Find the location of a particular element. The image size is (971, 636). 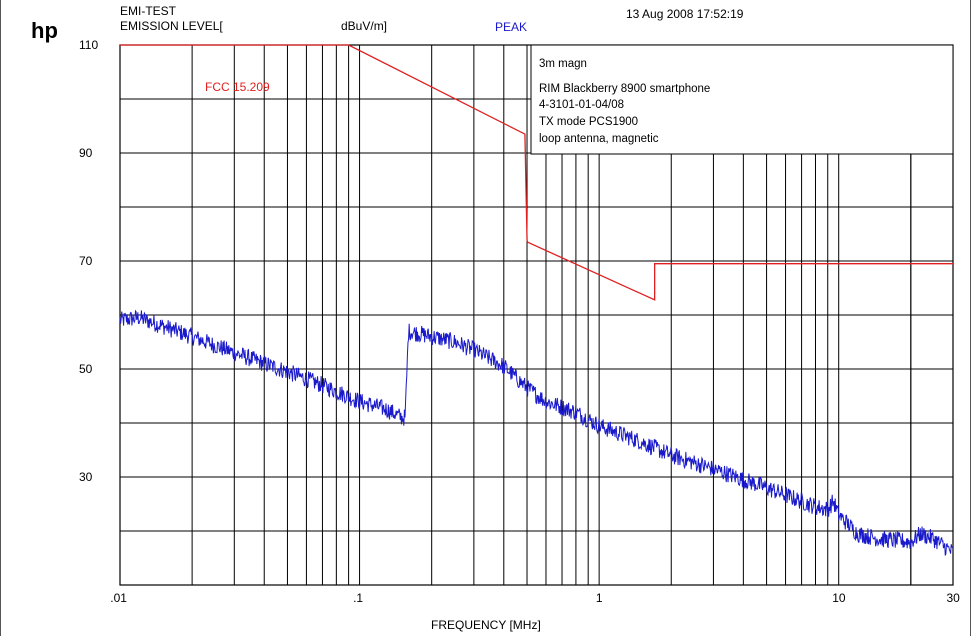

x-tick-label: 1 is located at coordinates (599, 598).